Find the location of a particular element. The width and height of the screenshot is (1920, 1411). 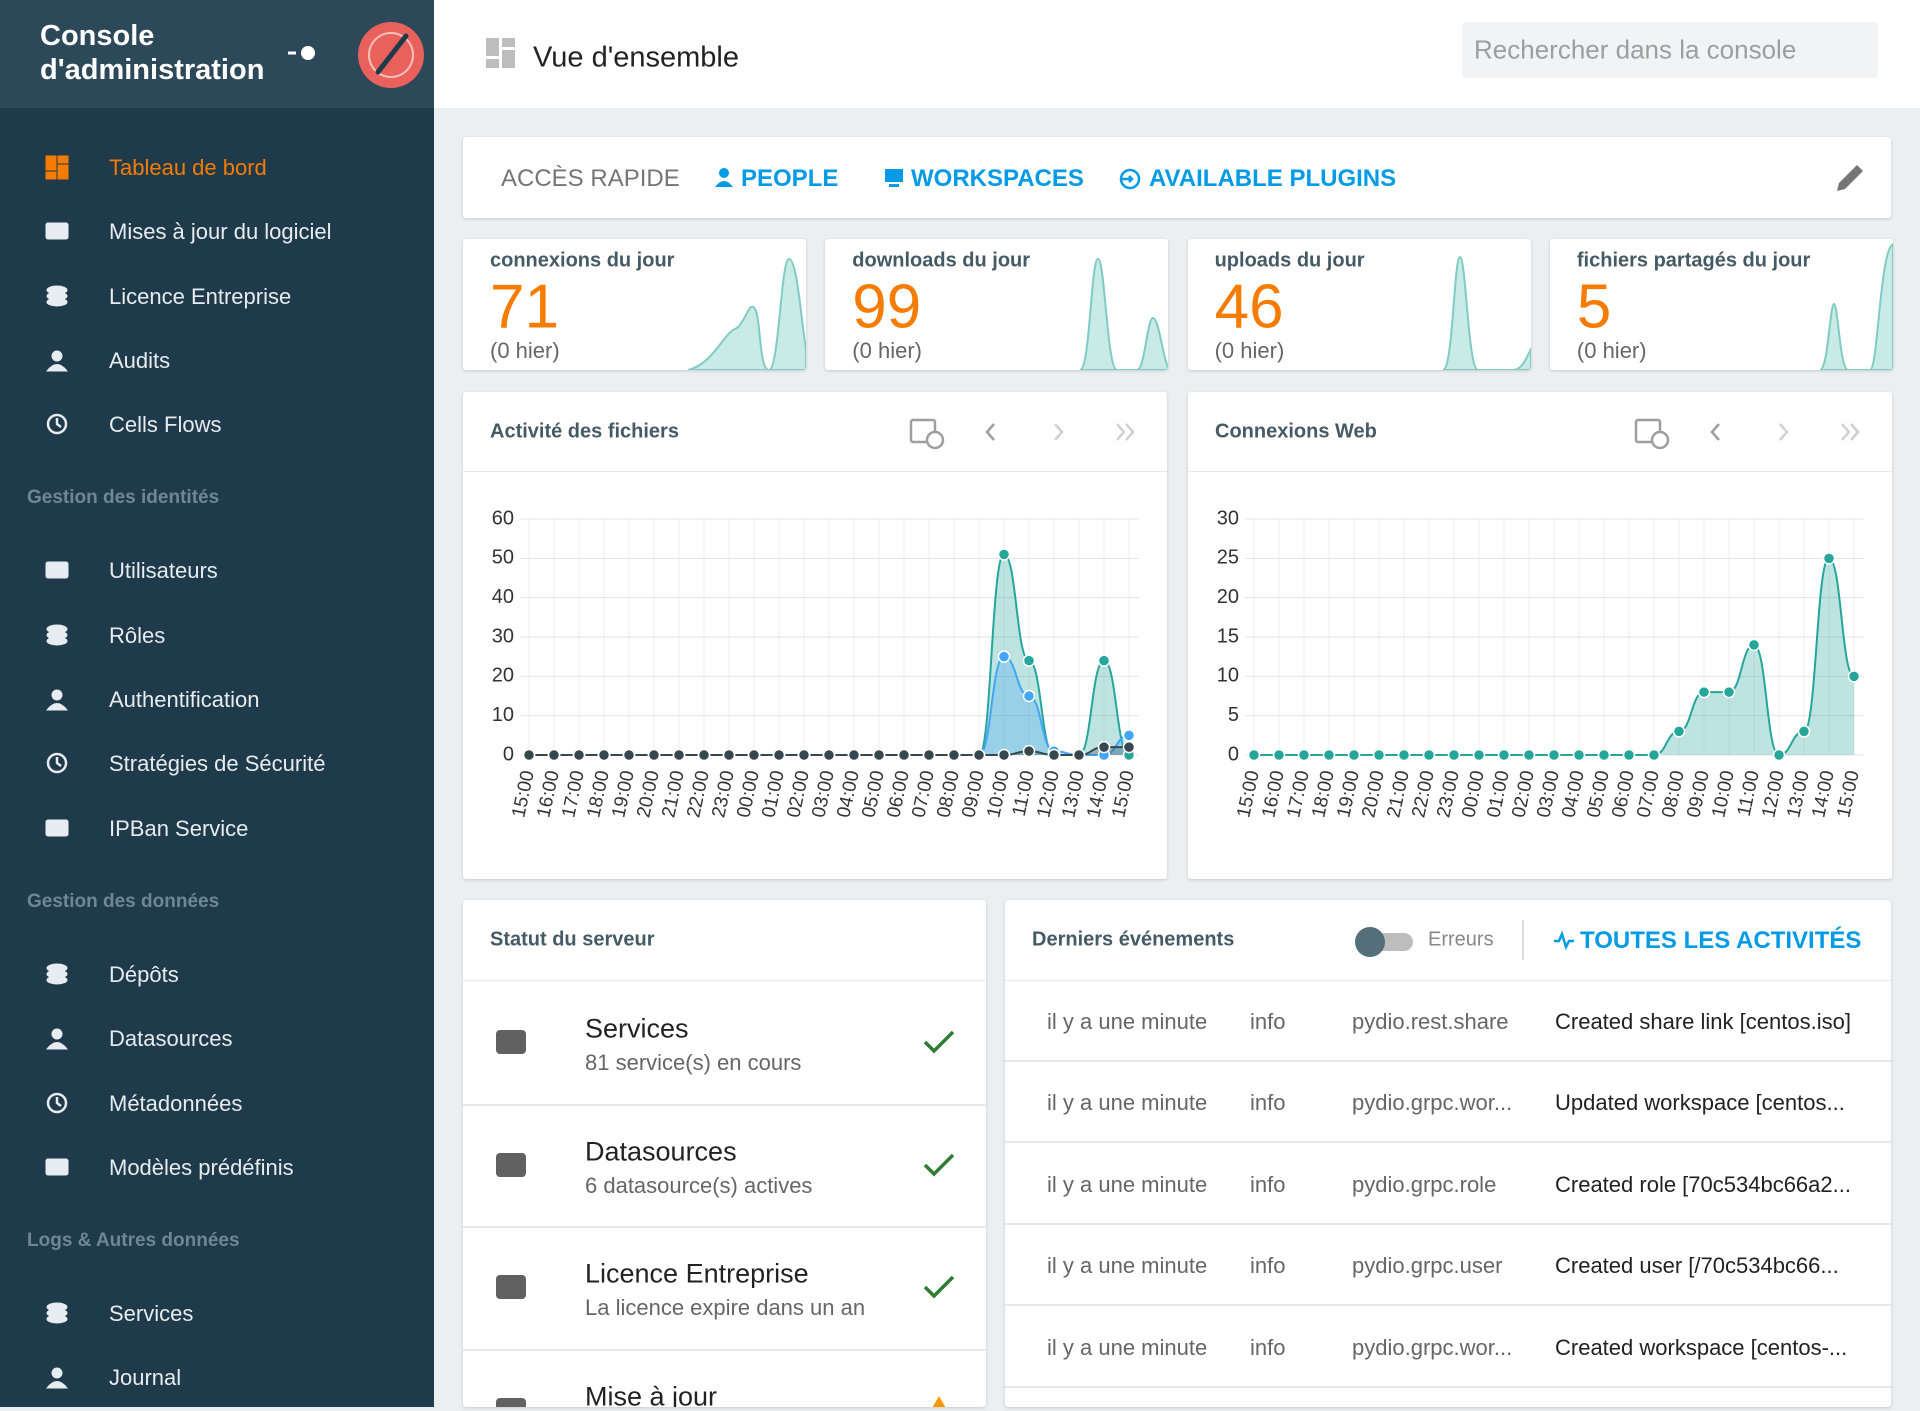

stat-value: 5 is located at coordinates (1594, 307).